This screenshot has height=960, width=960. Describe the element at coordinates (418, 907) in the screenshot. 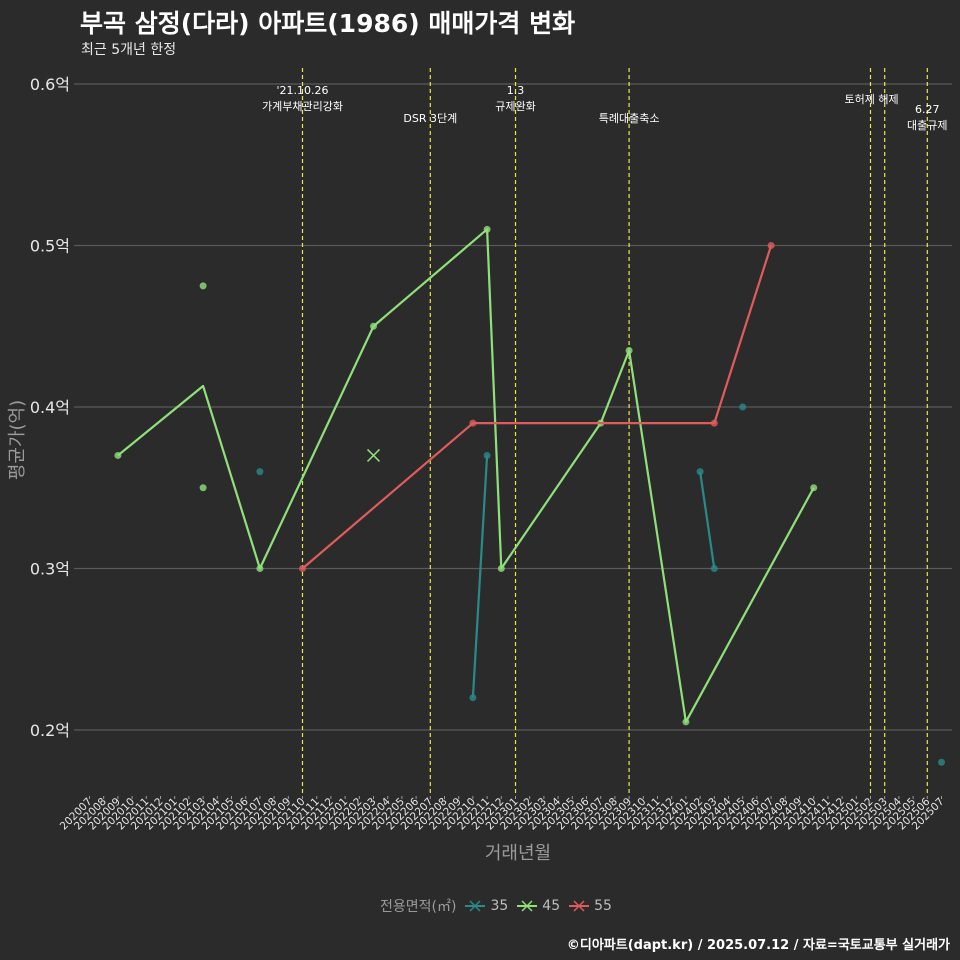

I see `legend-title: 전용면적(㎡)` at that location.